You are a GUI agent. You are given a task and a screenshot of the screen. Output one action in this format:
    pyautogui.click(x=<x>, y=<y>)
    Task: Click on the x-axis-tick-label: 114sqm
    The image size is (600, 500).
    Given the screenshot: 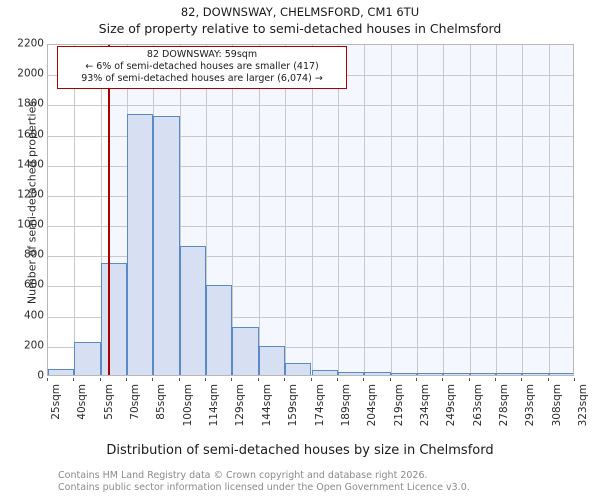 What is the action you would take?
    pyautogui.click(x=214, y=405)
    